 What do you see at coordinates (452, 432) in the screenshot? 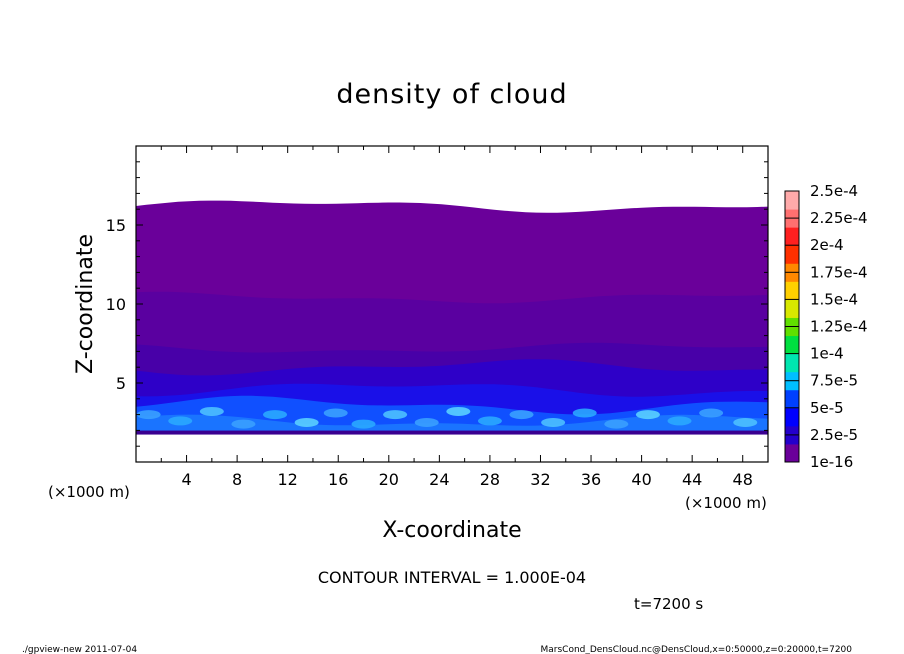
I see `cloud-base-band` at bounding box center [452, 432].